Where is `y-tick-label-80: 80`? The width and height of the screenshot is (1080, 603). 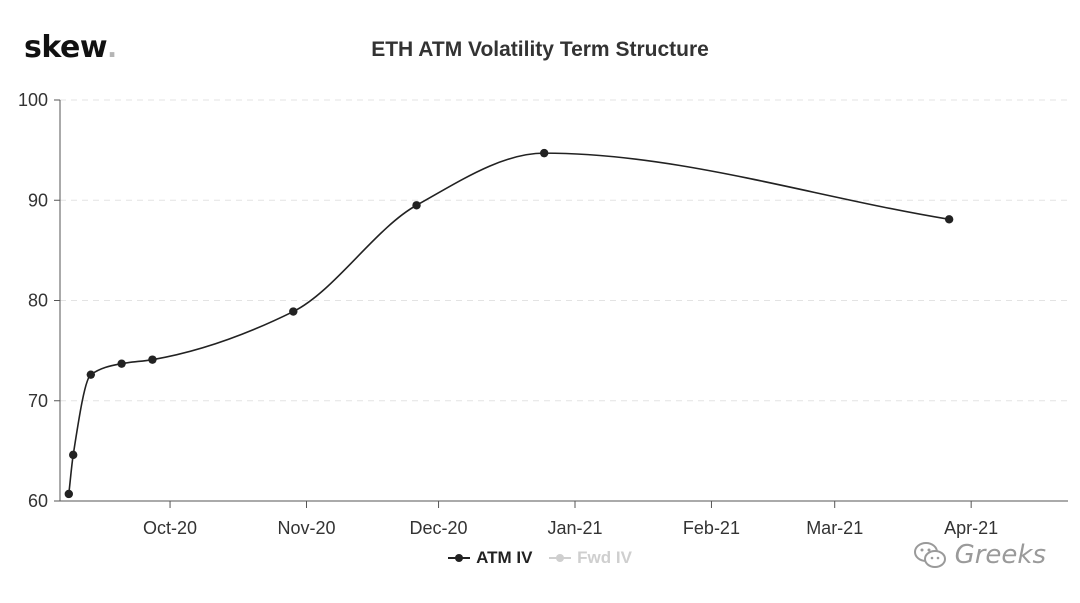
y-tick-label-80: 80 is located at coordinates (38, 301).